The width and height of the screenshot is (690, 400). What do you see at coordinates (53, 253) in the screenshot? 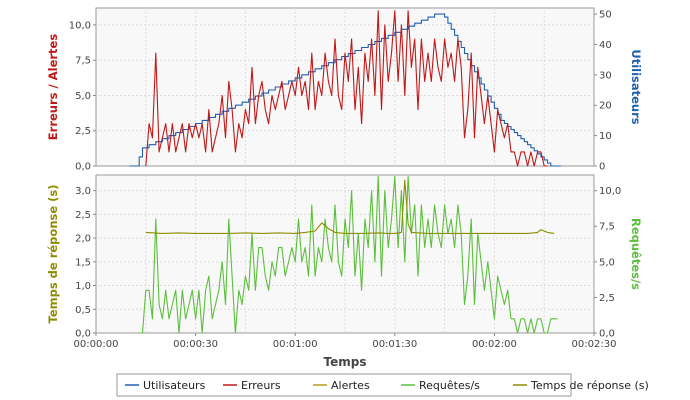
I see `left-axis-title: Temps de réponse (s)` at bounding box center [53, 253].